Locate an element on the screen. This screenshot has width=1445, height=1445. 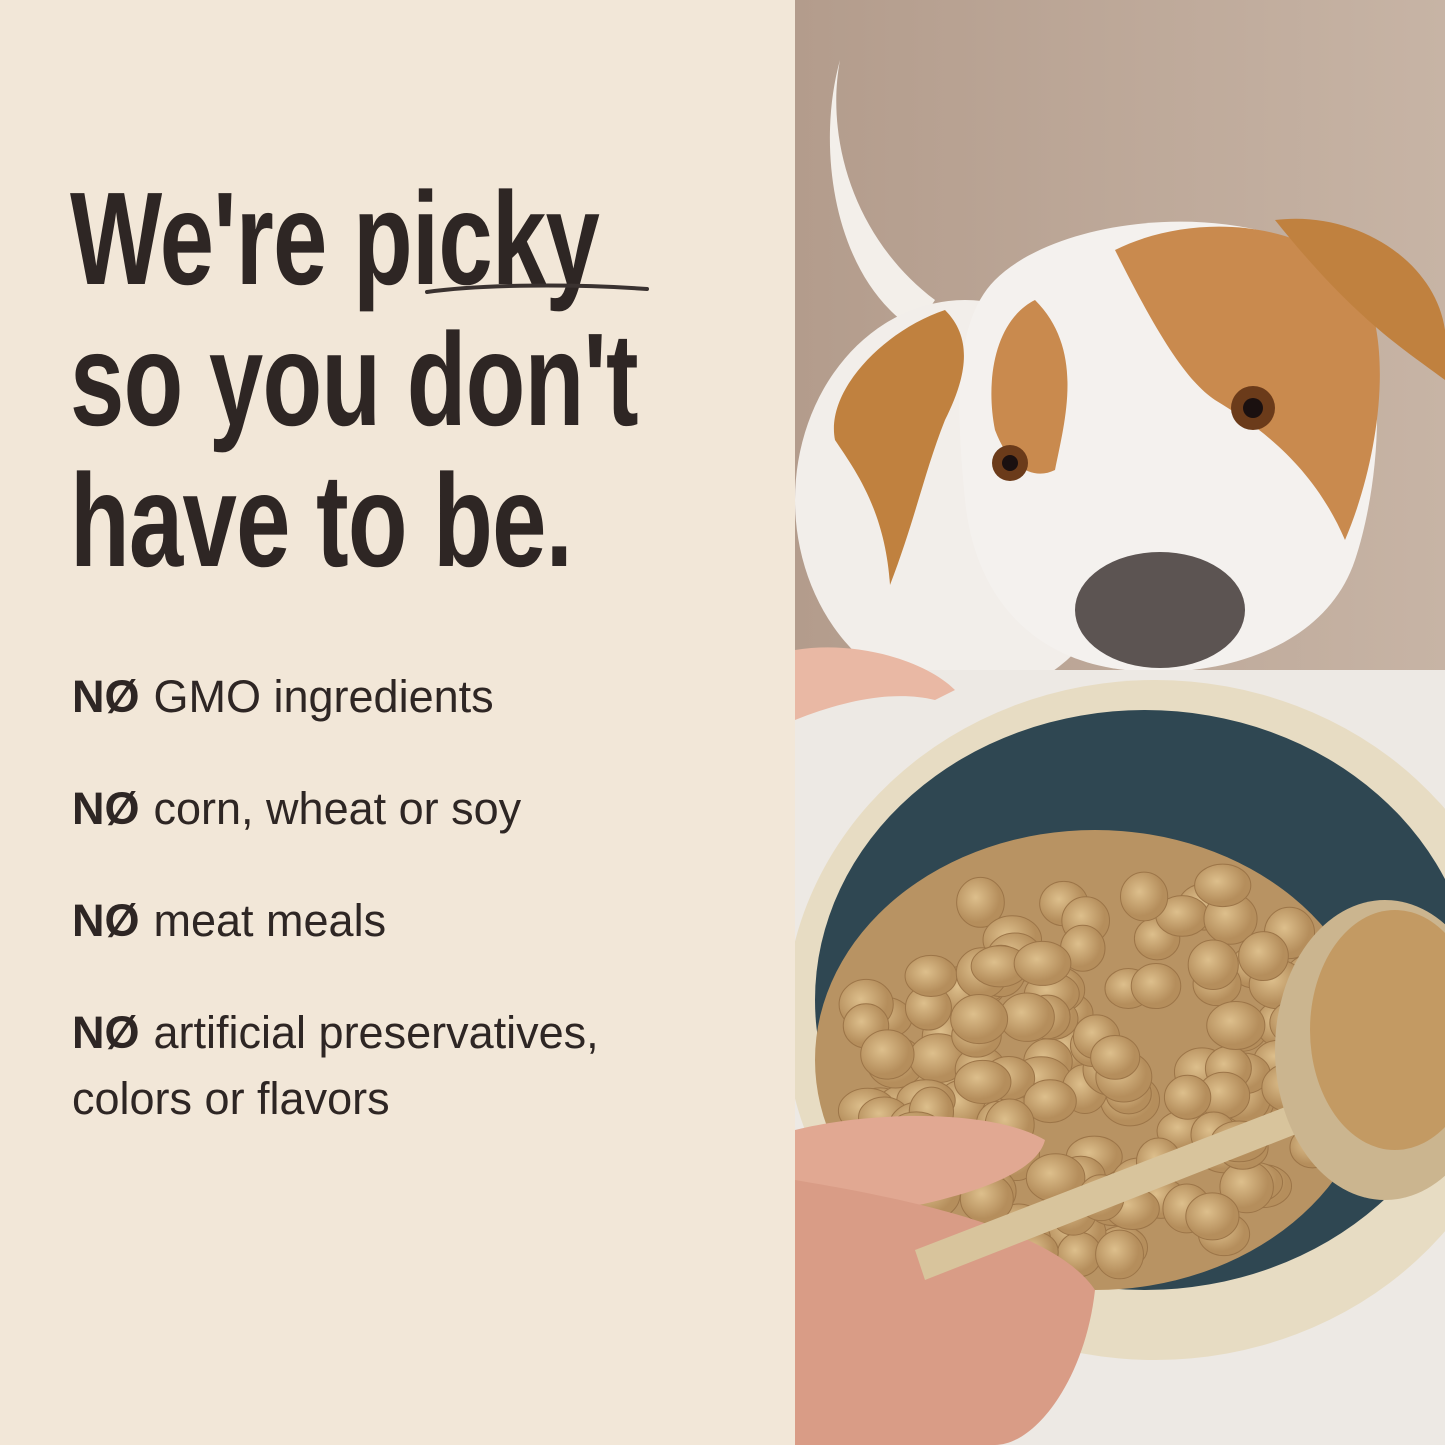
hand is located at coordinates (945, 1046).